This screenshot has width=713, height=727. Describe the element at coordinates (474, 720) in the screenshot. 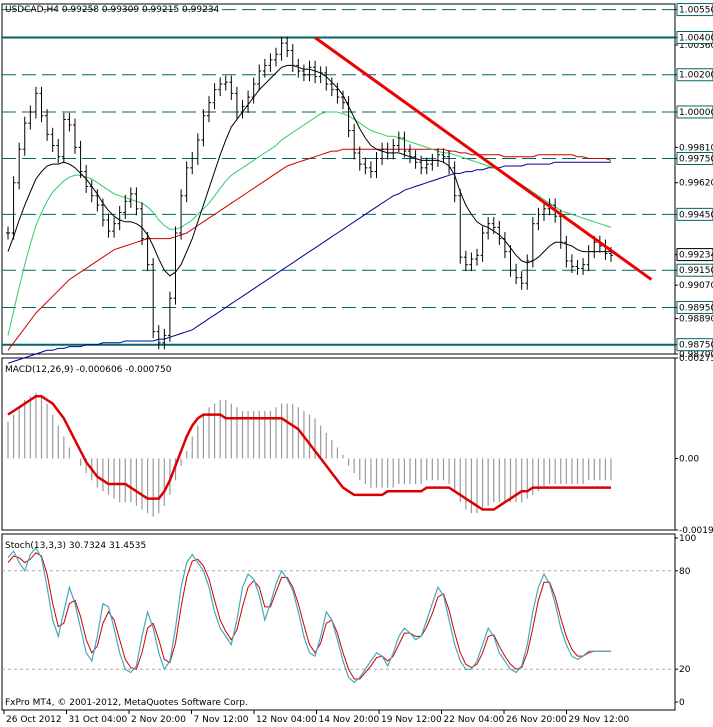

I see `x-tick-label-7: 22 Nov 04:00` at that location.